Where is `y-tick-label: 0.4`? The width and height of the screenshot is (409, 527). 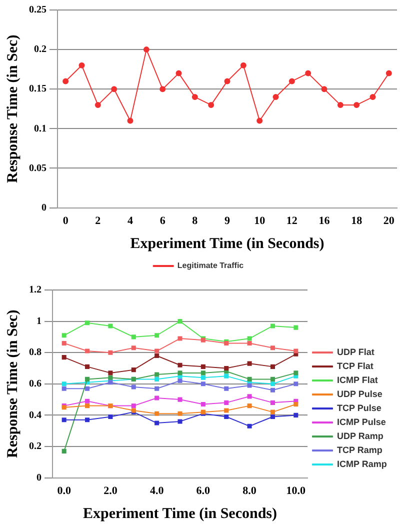 y-tick-label: 0.4 is located at coordinates (35, 415).